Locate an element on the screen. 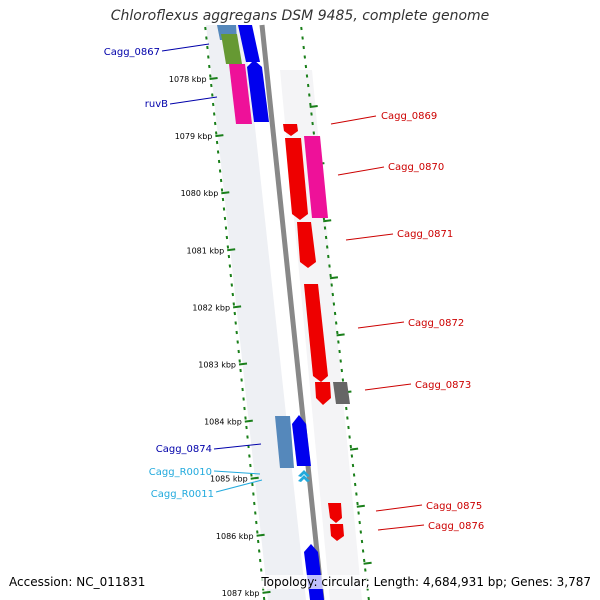 The height and width of the screenshot is (600, 600). label-cagg-r0010: Cagg_R0010 is located at coordinates (180, 472).